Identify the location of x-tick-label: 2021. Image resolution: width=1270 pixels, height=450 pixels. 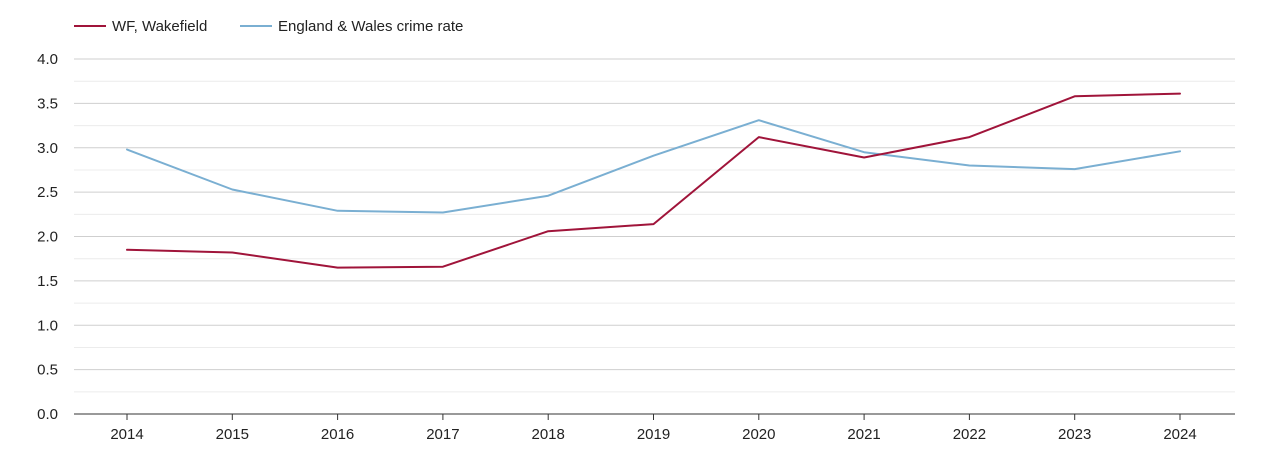
(863, 434).